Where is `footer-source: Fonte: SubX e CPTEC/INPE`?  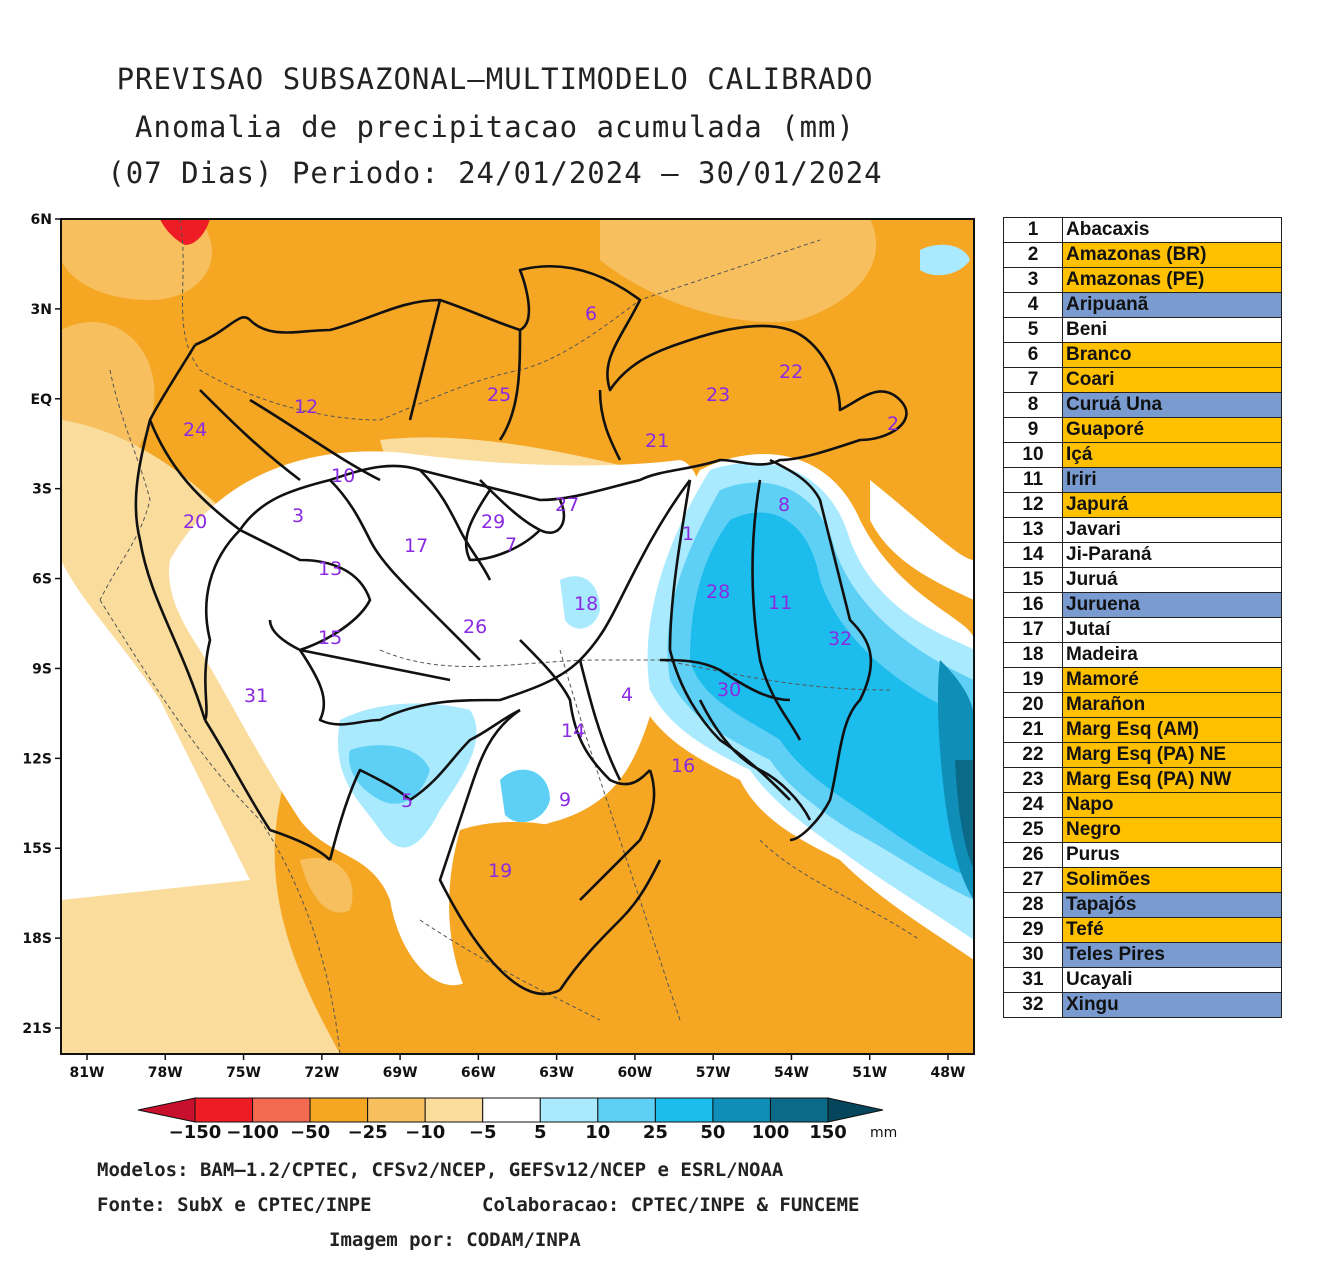
footer-source: Fonte: SubX e CPTEC/INPE is located at coordinates (234, 1205).